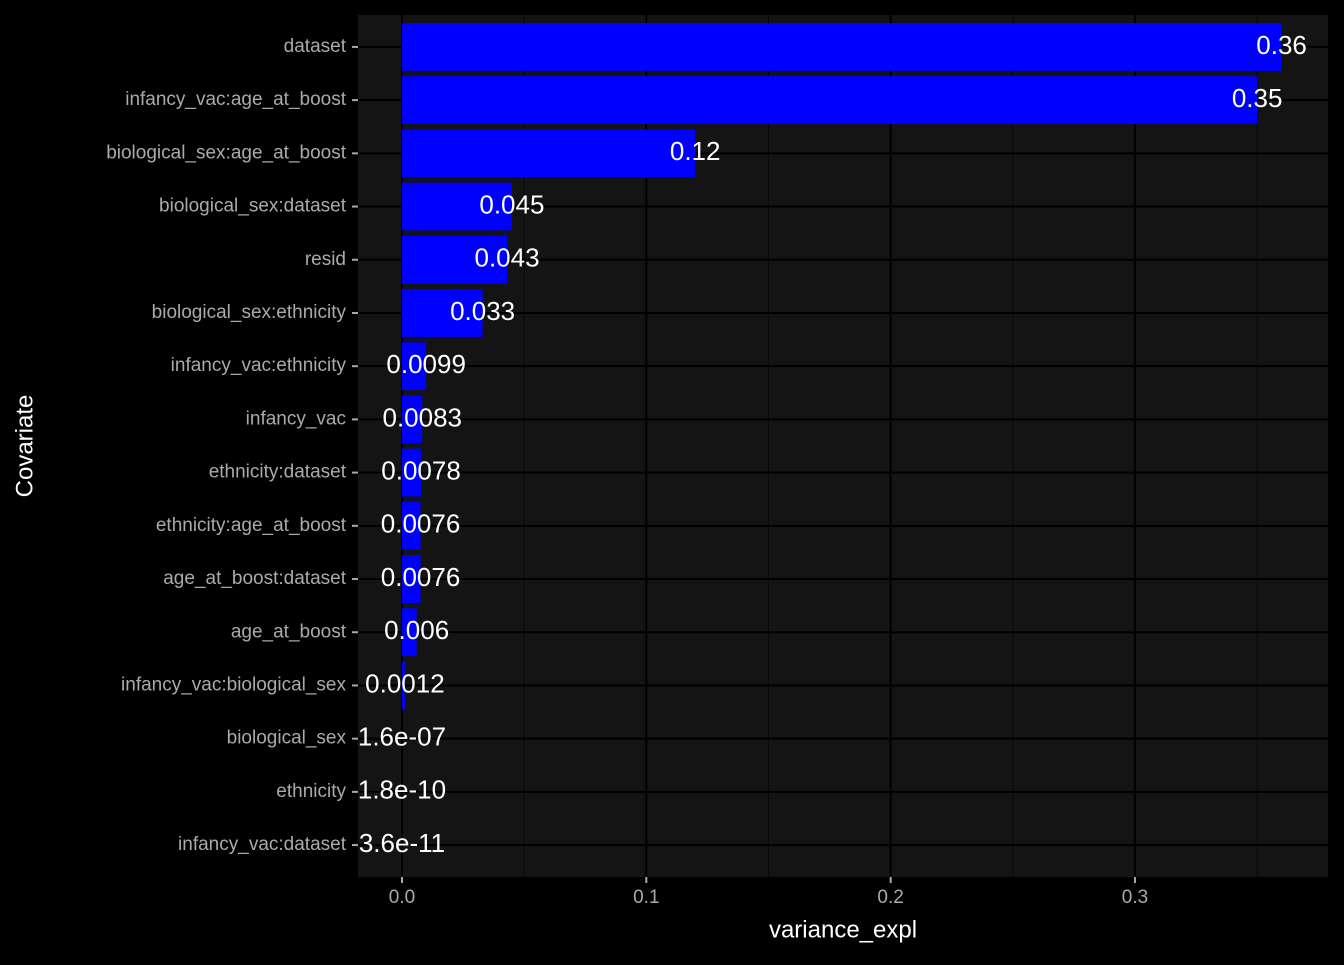  Describe the element at coordinates (325, 259) in the screenshot. I see `y-tick-label: resid` at that location.